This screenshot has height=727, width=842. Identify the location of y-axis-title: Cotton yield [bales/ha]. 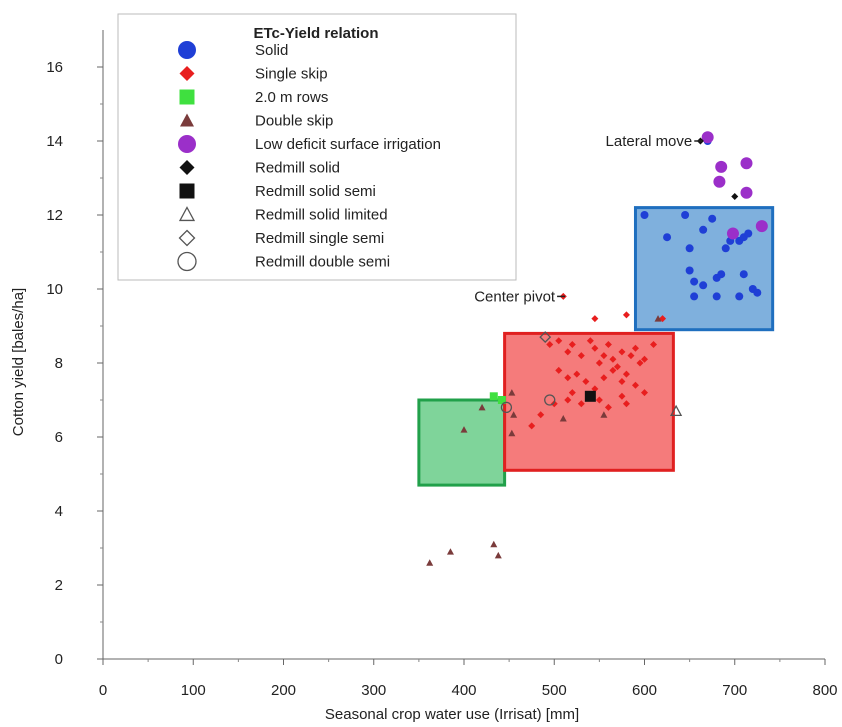
(18, 362).